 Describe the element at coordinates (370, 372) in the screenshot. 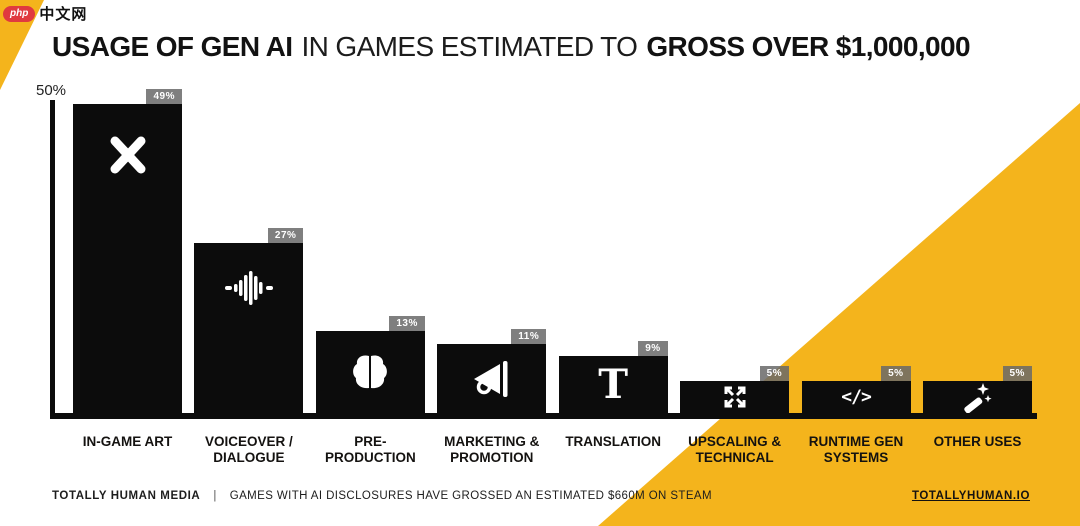

I see `brain-icon` at that location.